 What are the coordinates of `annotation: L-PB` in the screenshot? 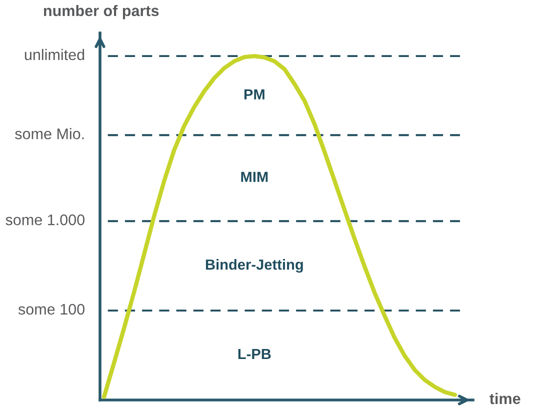 It's located at (254, 354).